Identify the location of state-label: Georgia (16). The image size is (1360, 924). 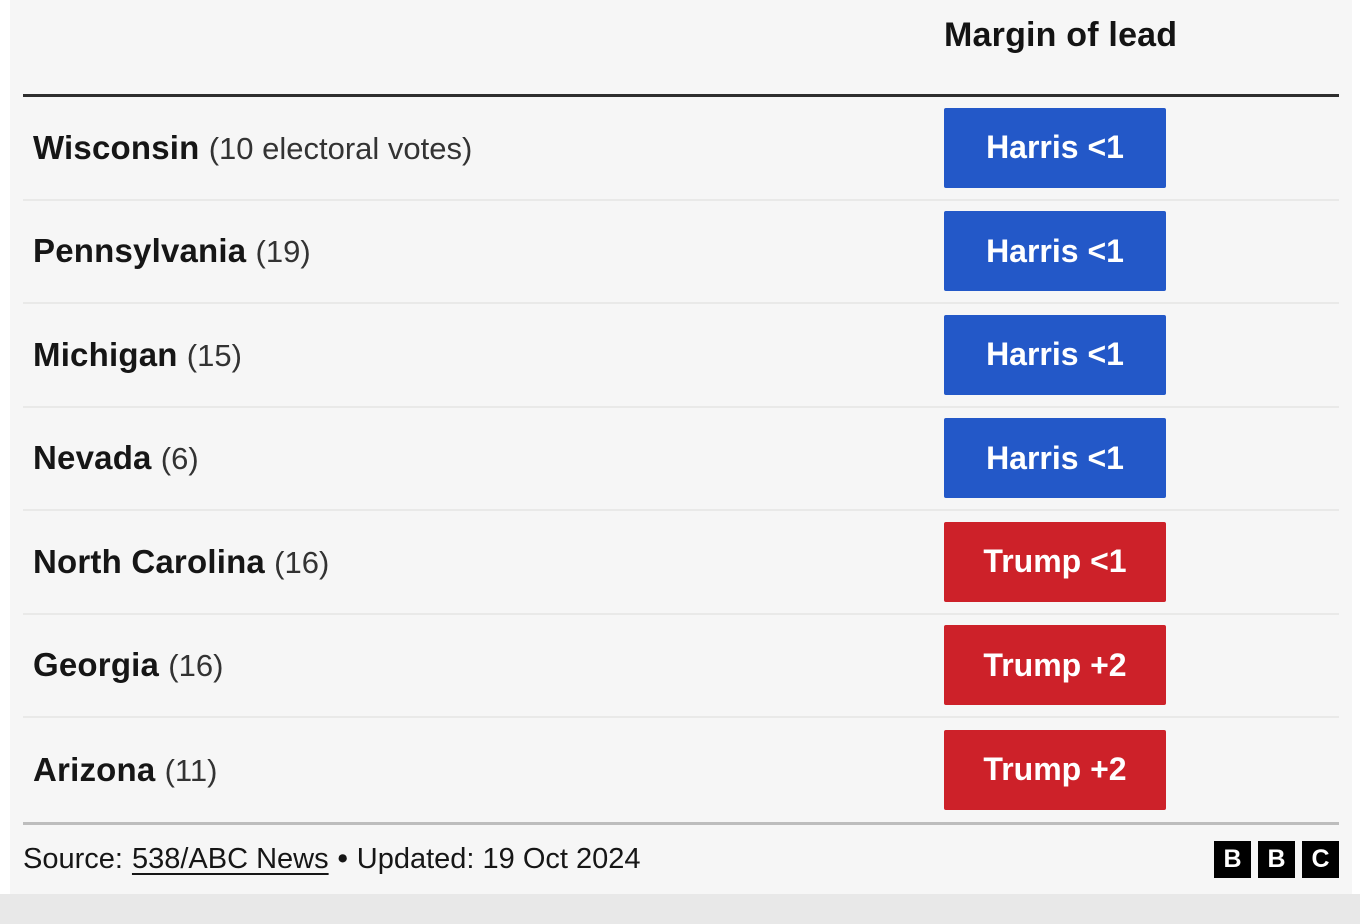
(128, 665).